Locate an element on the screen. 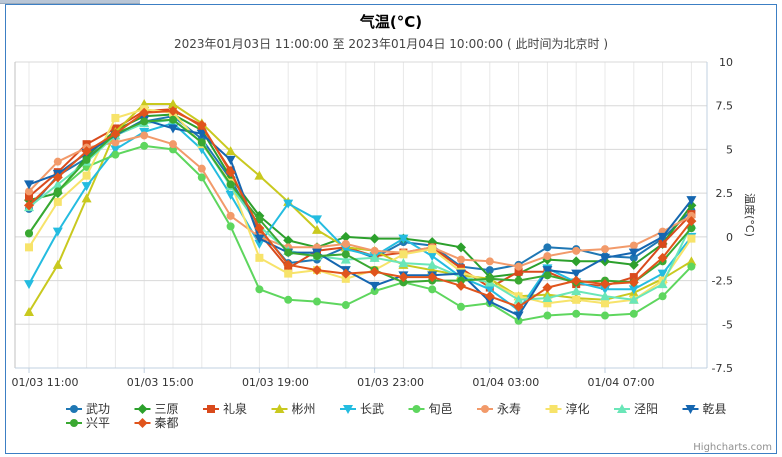 This screenshot has width=782, height=457. legend-item: 旬邑 is located at coordinates (430, 409).